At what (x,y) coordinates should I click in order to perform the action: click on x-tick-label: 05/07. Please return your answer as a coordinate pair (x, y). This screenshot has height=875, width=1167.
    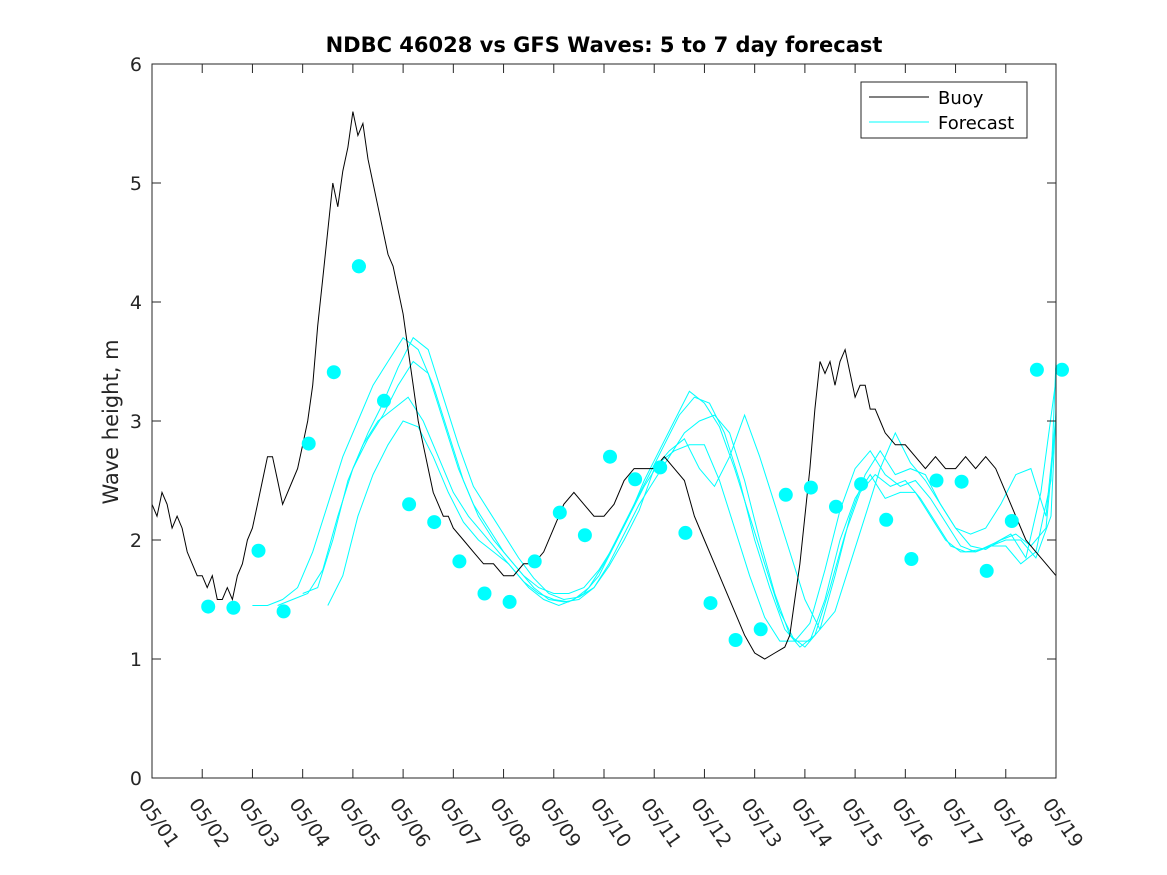
    Looking at the image, I should click on (459, 822).